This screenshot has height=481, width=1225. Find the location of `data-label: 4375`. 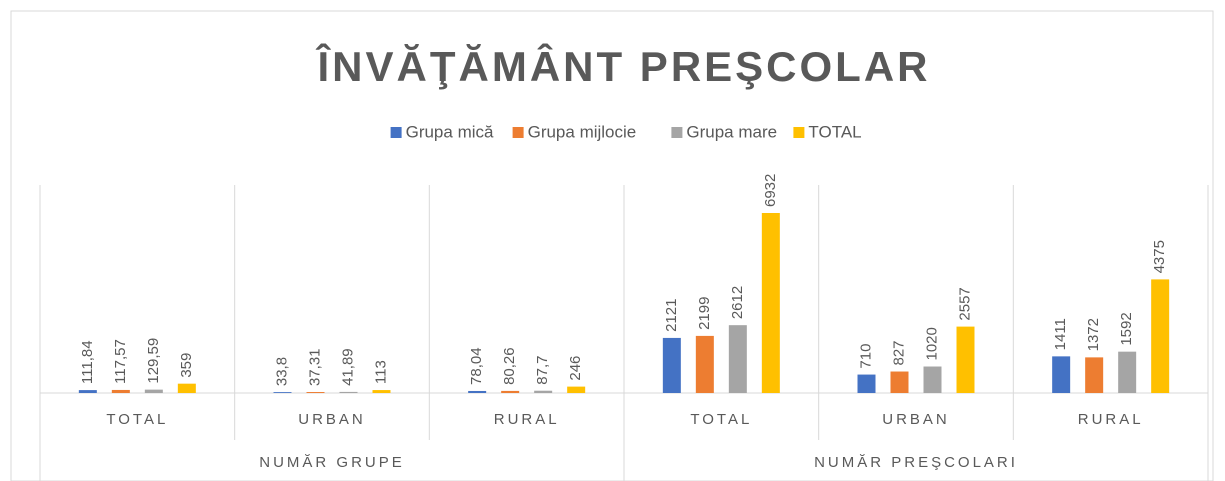

data-label: 4375 is located at coordinates (1159, 256).